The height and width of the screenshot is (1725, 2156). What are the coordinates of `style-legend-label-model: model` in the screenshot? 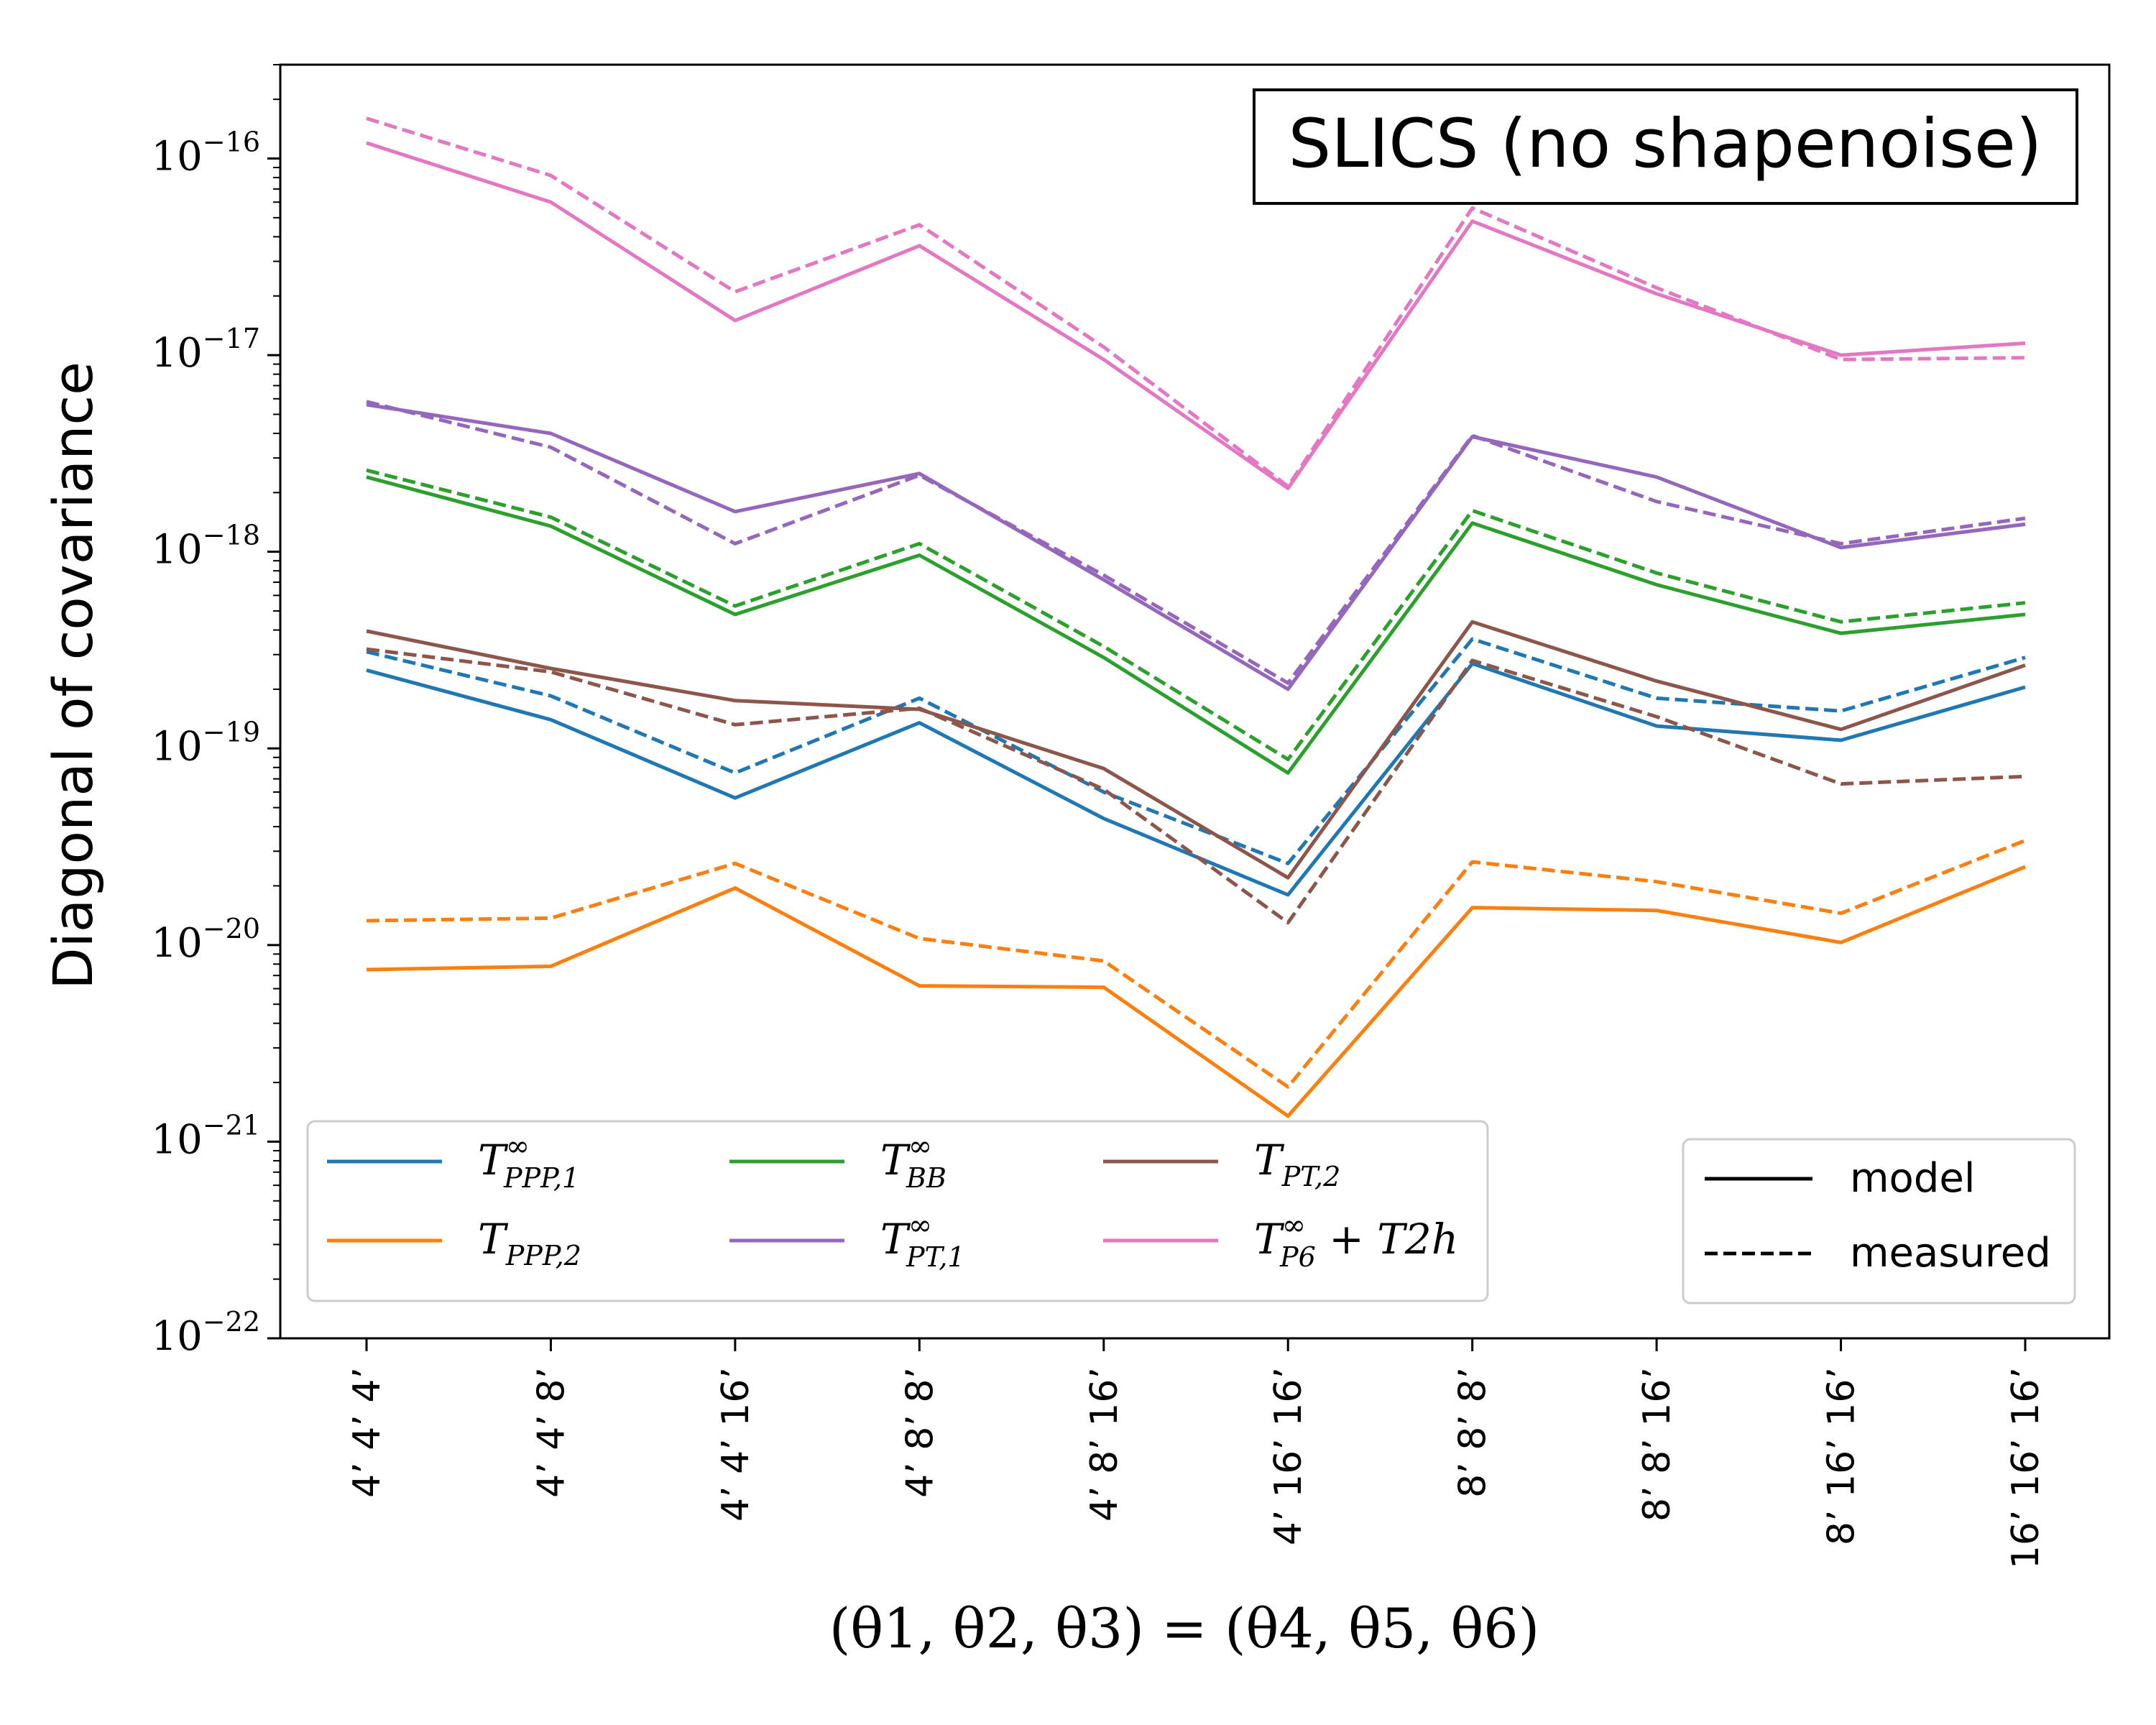 It's located at (1912, 1178).